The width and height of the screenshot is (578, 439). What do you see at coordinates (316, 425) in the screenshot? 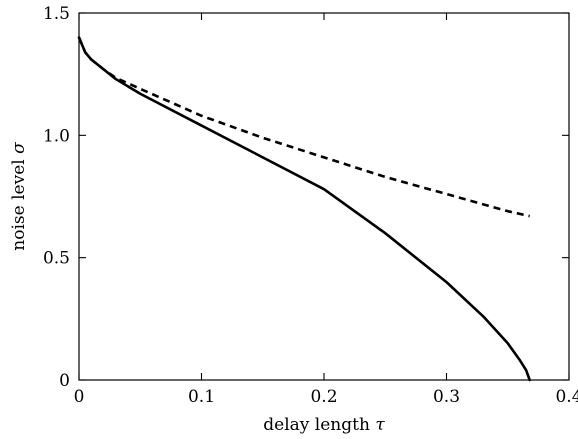
I see `x-axis-label-text: delay length` at bounding box center [316, 425].